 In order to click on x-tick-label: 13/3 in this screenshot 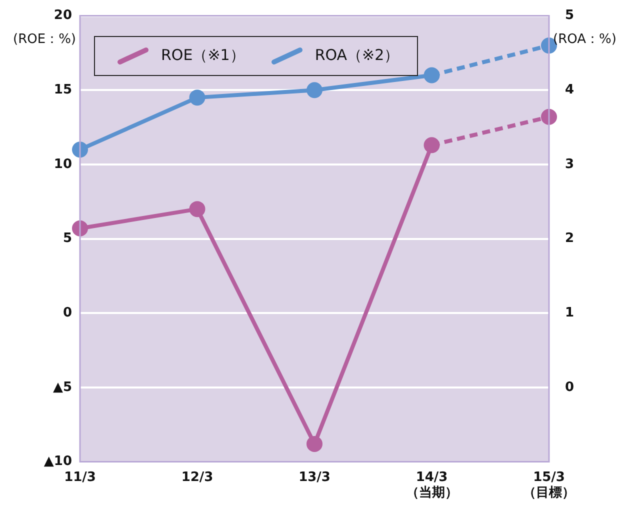, I will do `click(314, 477)`.